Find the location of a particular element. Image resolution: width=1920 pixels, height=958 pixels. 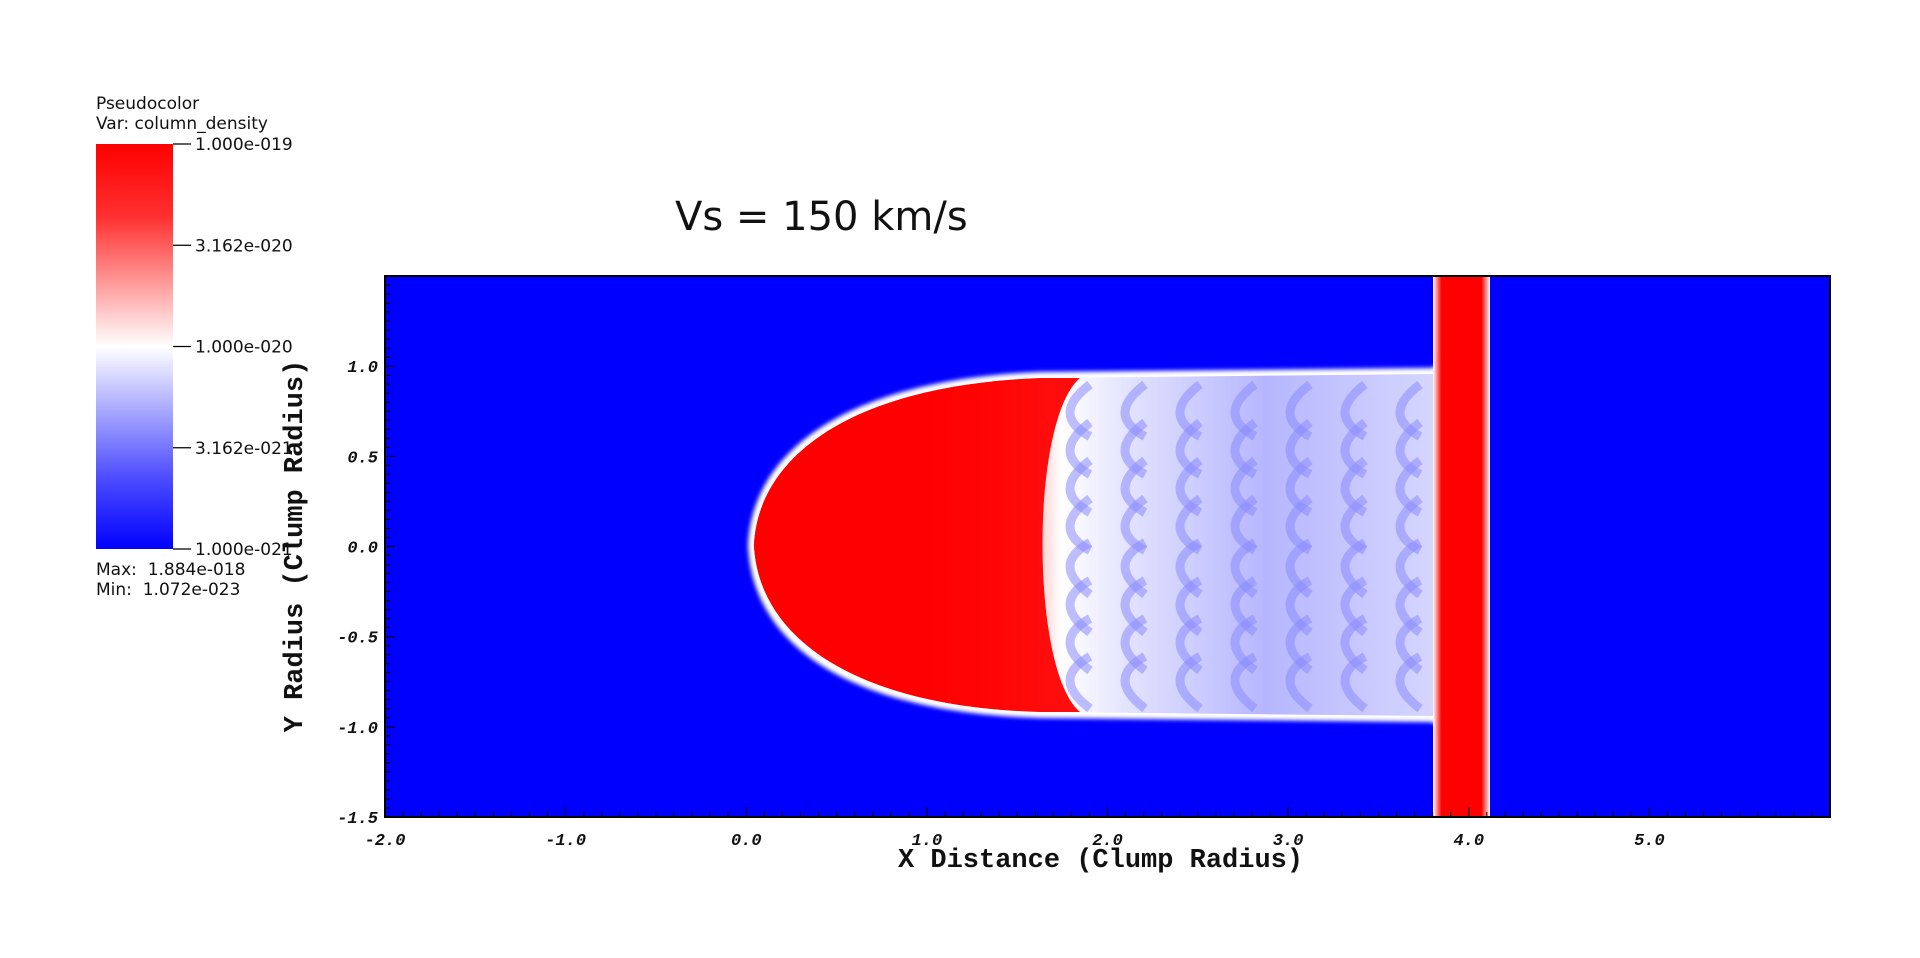

clump-head is located at coordinates (917, 545).